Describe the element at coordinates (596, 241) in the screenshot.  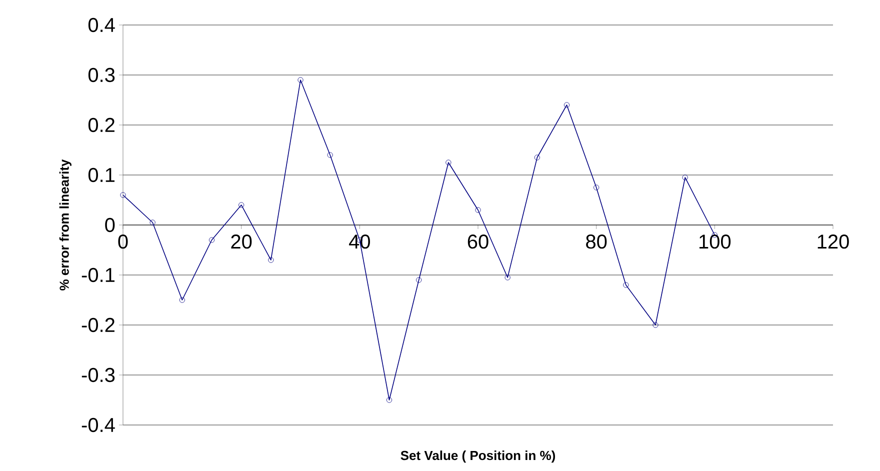
I see `x-tick-label: 80` at that location.